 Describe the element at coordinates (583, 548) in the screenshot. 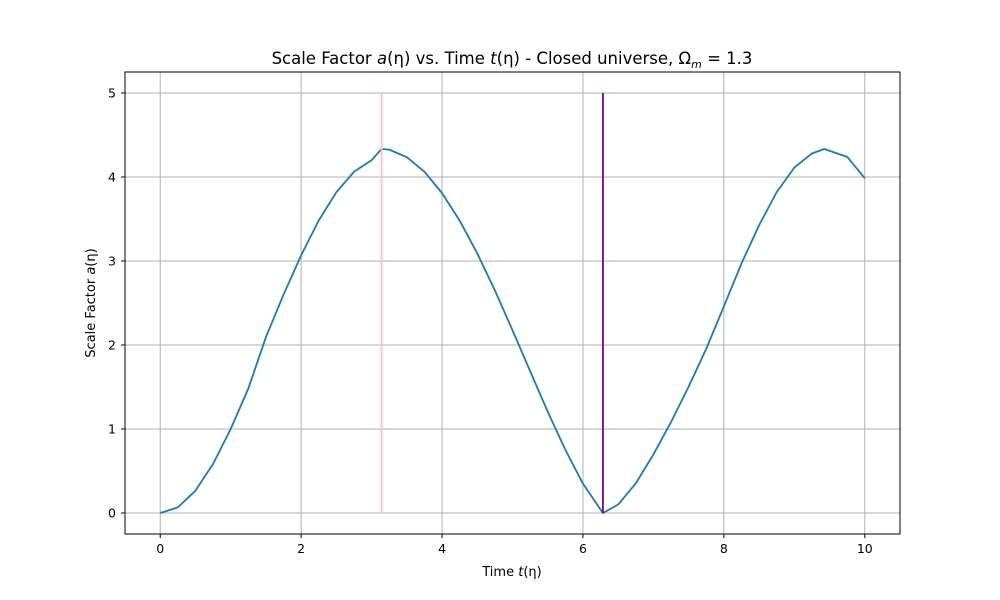

I see `x-tick-label: 6` at that location.